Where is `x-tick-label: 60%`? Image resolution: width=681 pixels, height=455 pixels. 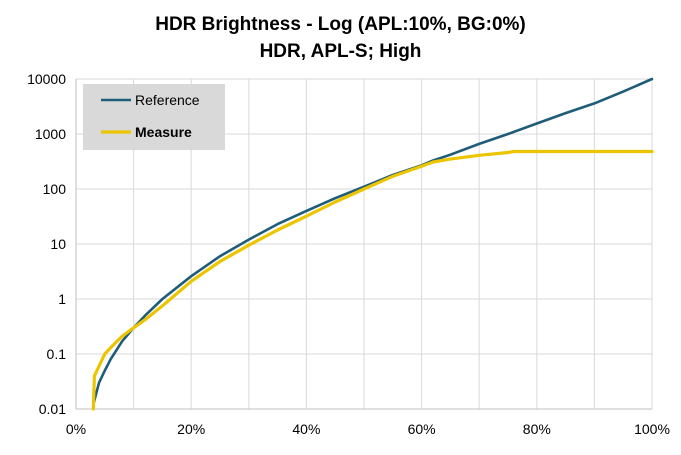
x-tick-label: 60% is located at coordinates (422, 429).